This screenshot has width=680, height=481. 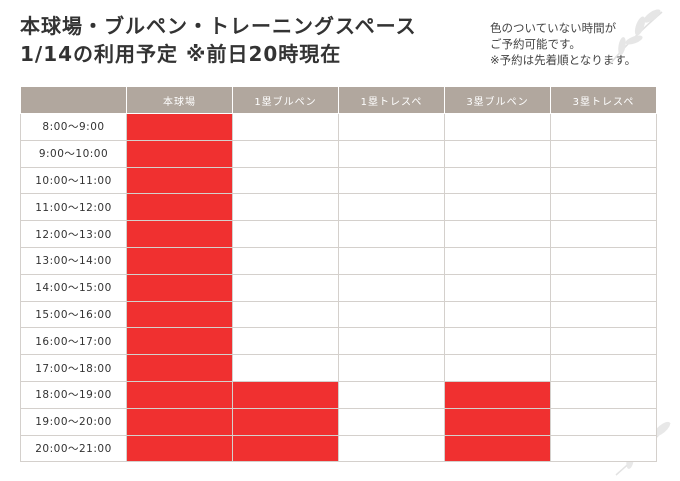 I want to click on time-slot-label: 14:00〜15:00, so click(x=73, y=287).